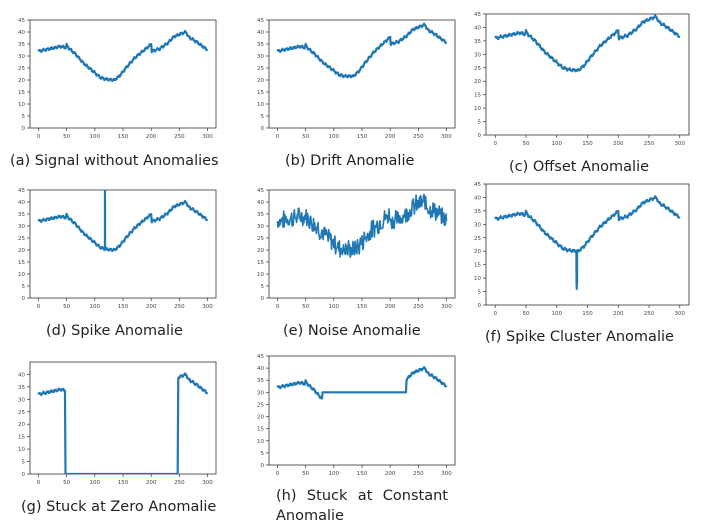  I want to click on chart-panel-e: 0 50 100 150 200 250 300 0 5 10 15 20 25 30 35 40 45, so click(356, 249).